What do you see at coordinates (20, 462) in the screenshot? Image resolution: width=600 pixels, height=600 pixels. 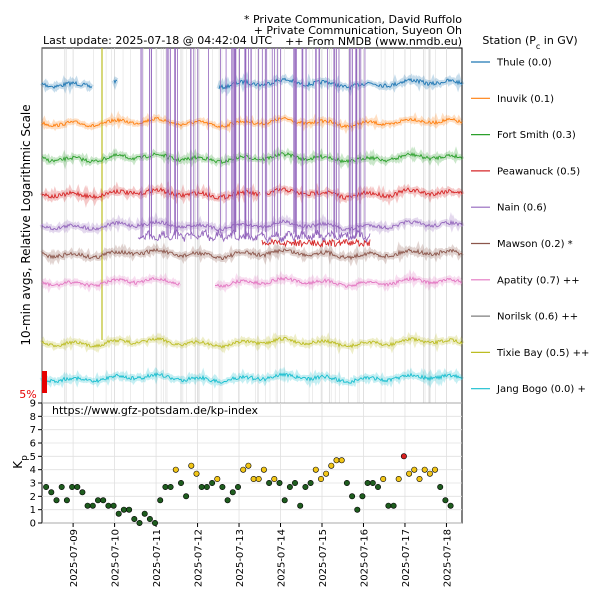 I see `kp-y-axis-label: Kp` at bounding box center [20, 462].